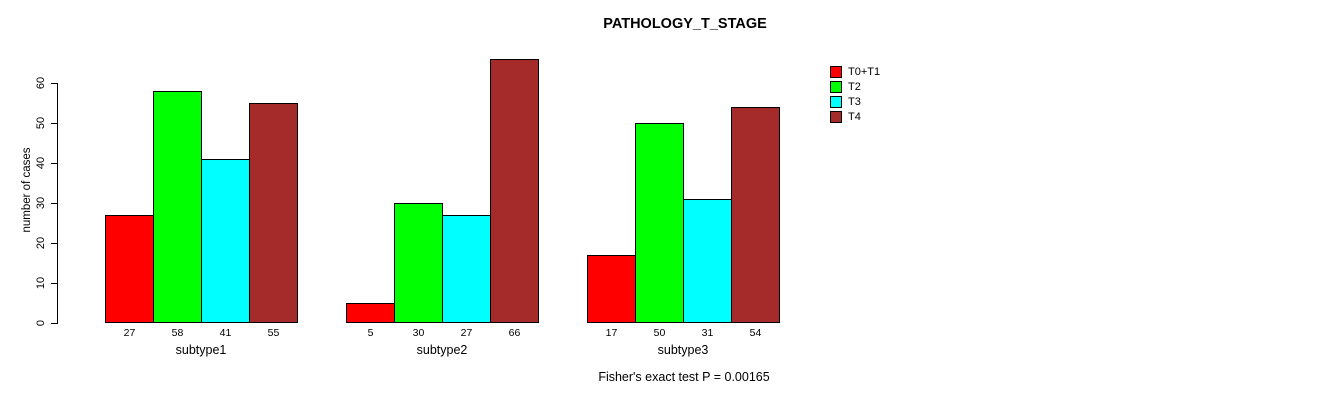  Describe the element at coordinates (418, 333) in the screenshot. I see `bar-value-label: 30` at that location.